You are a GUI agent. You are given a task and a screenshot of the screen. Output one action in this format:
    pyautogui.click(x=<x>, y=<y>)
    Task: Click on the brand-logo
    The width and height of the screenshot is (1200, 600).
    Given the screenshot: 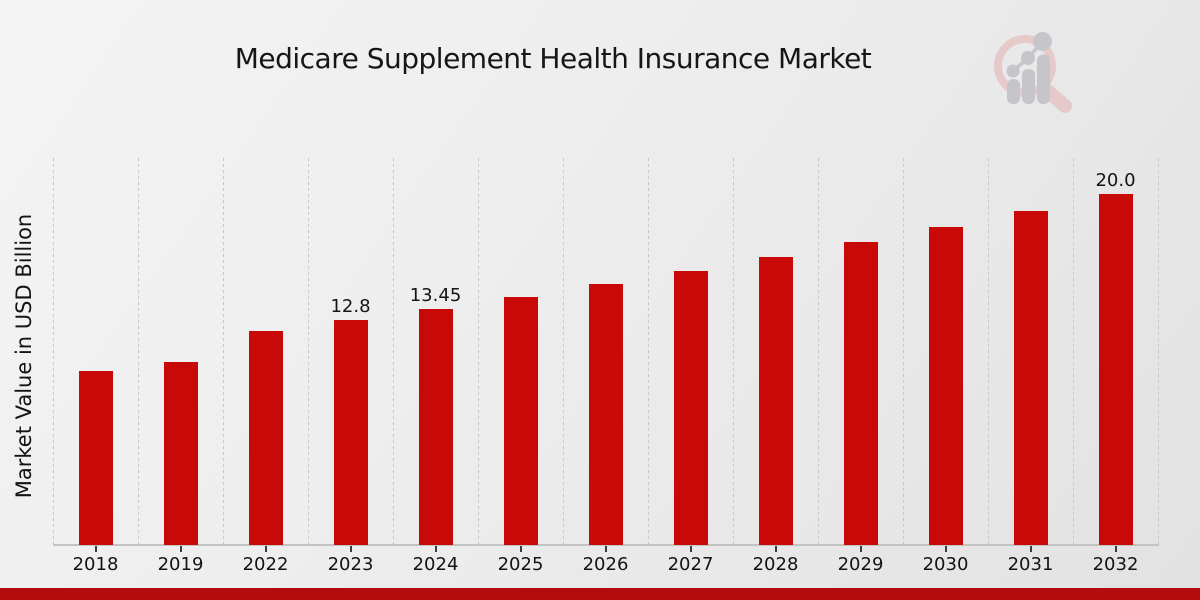 What is the action you would take?
    pyautogui.click(x=1033, y=72)
    